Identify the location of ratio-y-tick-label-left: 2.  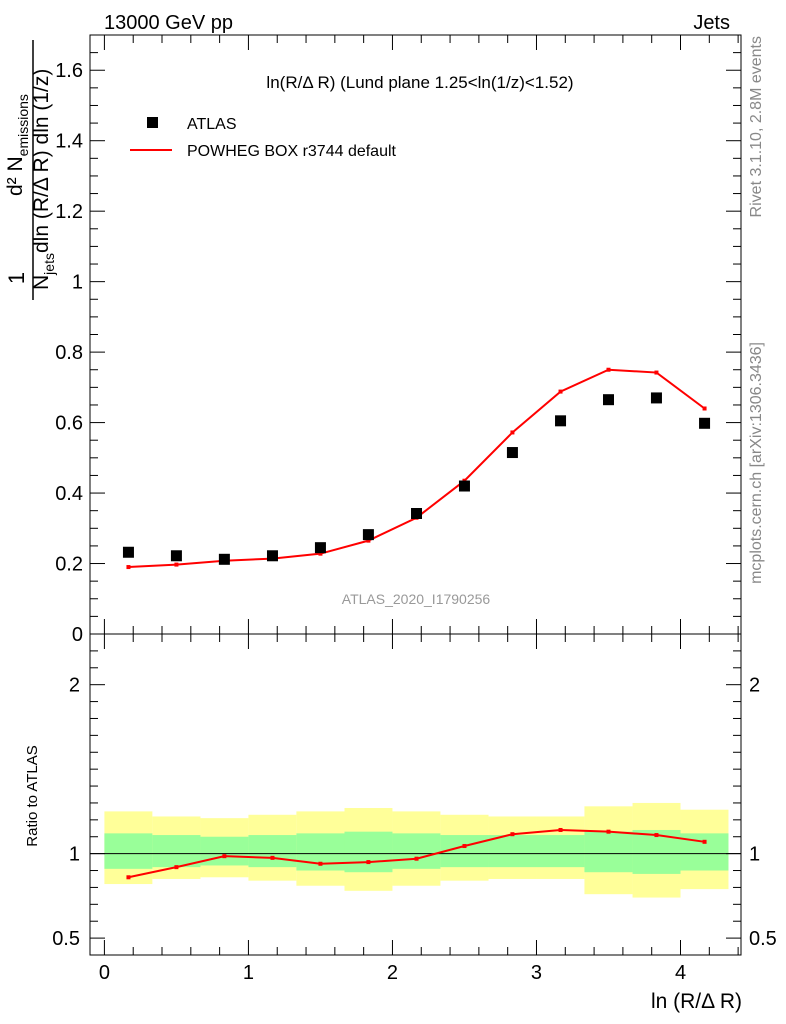
(74, 686).